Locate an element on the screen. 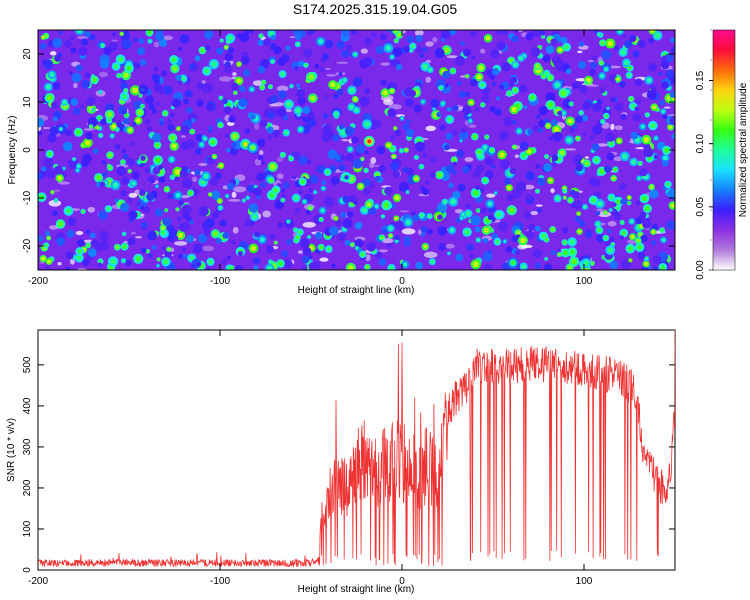  snr-x-tick-label: -200 is located at coordinates (38, 581).